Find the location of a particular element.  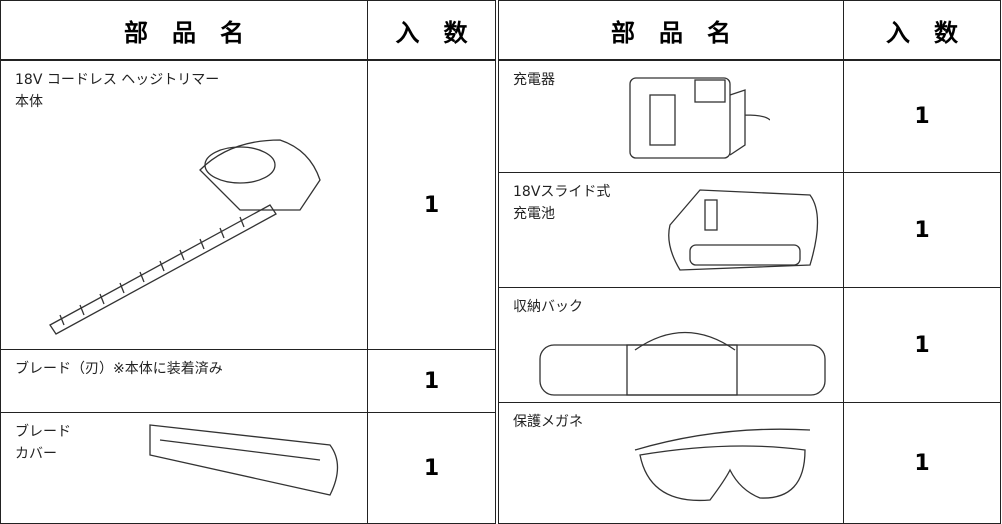

name-line: 充電池 is located at coordinates (534, 214).